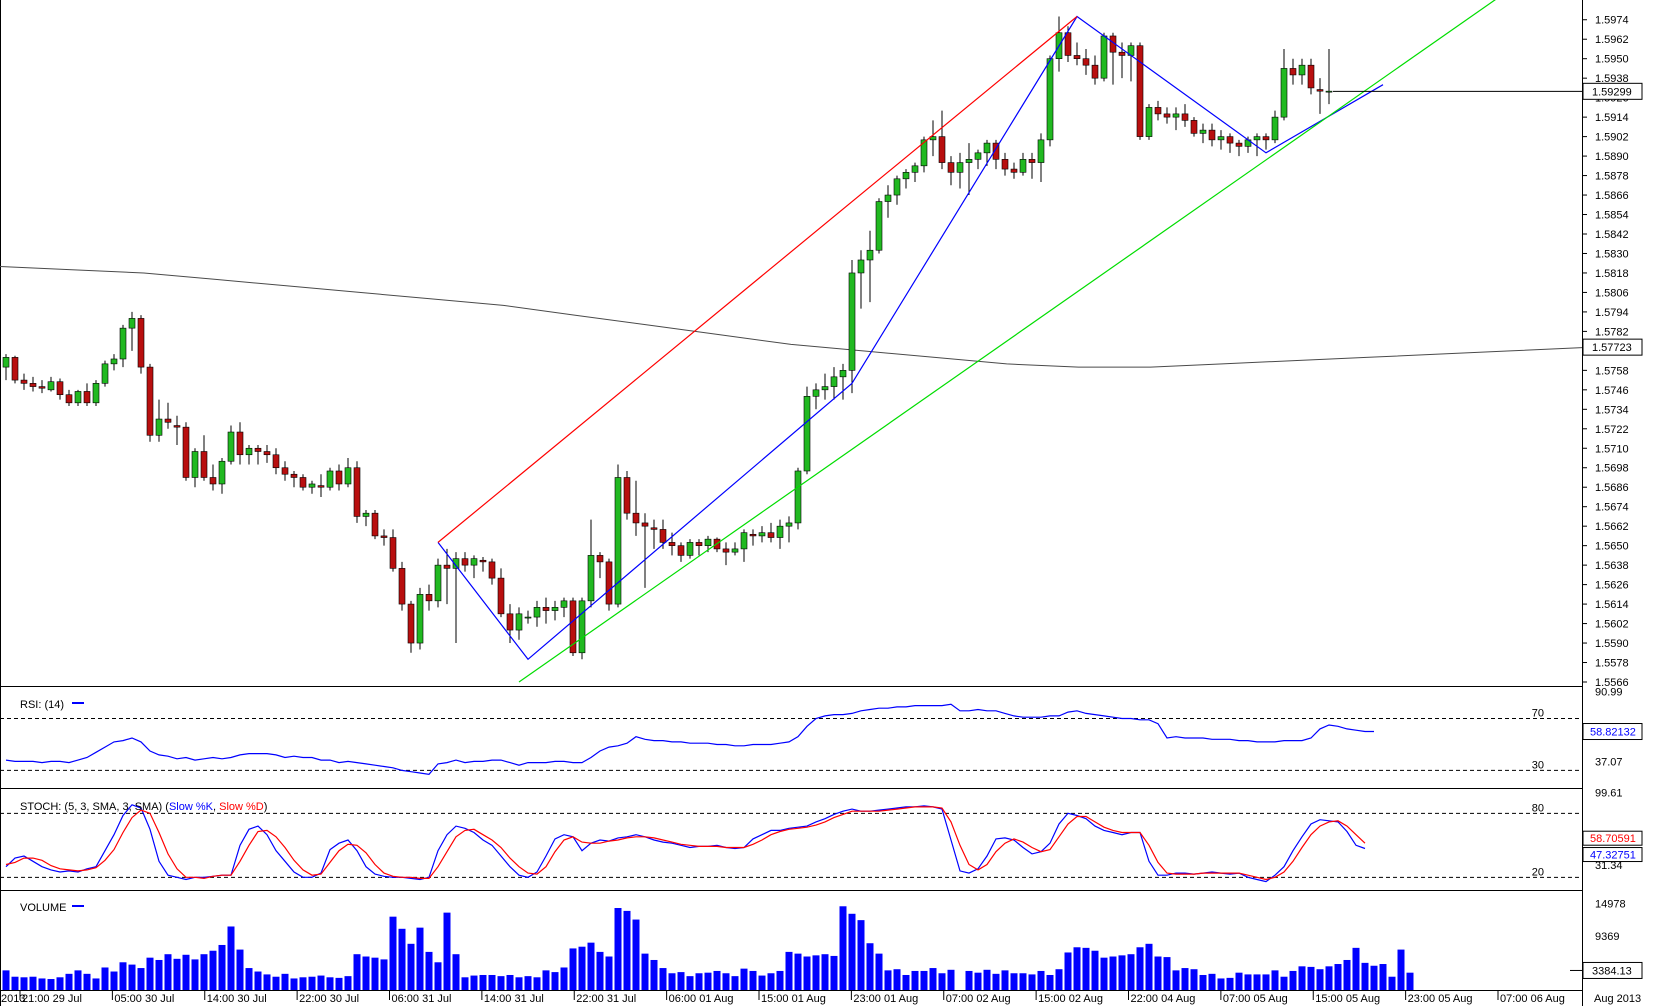 This screenshot has width=1655, height=1006. I want to click on price-tick-label: 1.5830, so click(1612, 254).